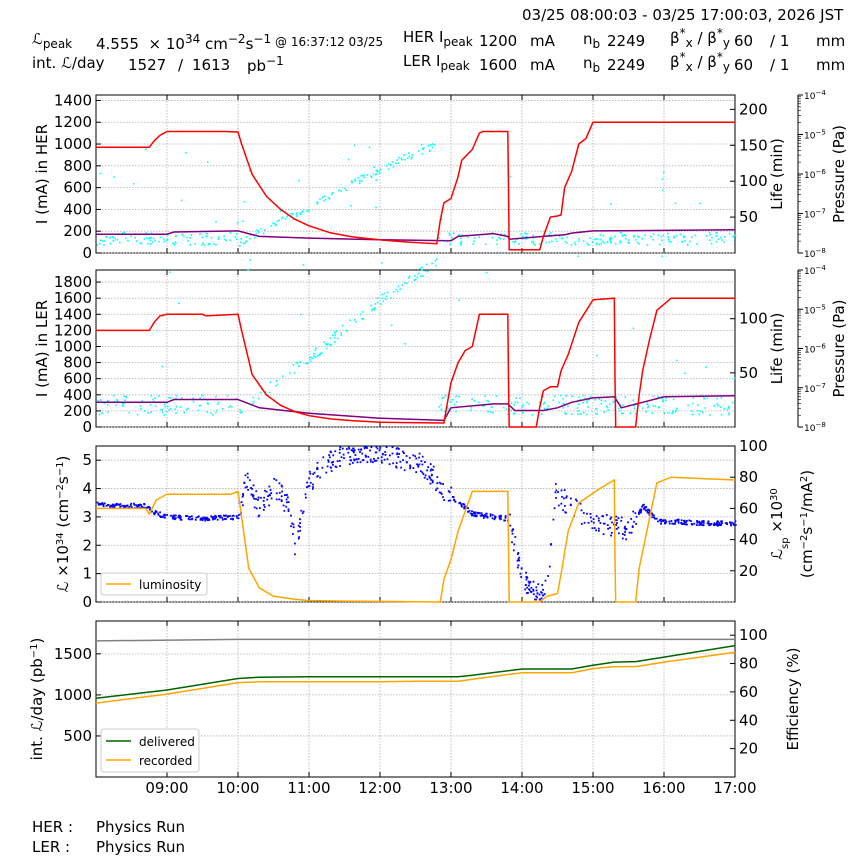 Image resolution: width=864 pixels, height=864 pixels. What do you see at coordinates (748, 373) in the screenshot?
I see `y2-tick-label-1: 50` at bounding box center [748, 373].